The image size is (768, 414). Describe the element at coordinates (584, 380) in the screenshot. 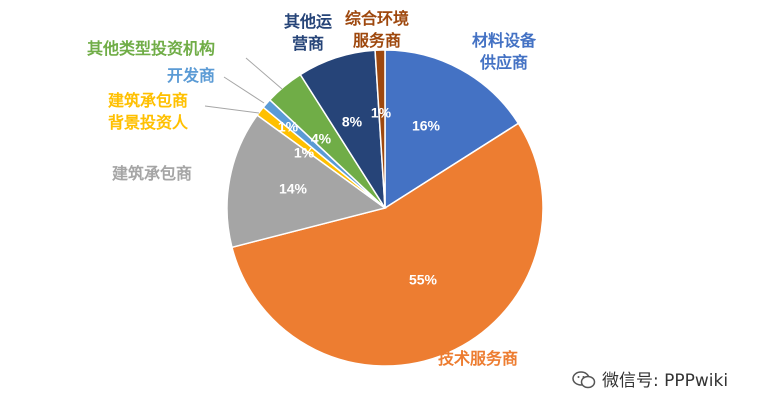

I see `wechat-icon` at that location.